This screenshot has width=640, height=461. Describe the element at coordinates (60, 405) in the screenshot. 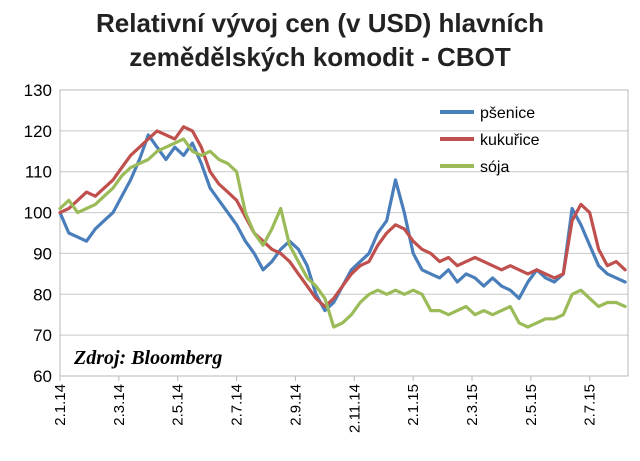

I see `x-tick-label: 2.1.14` at that location.